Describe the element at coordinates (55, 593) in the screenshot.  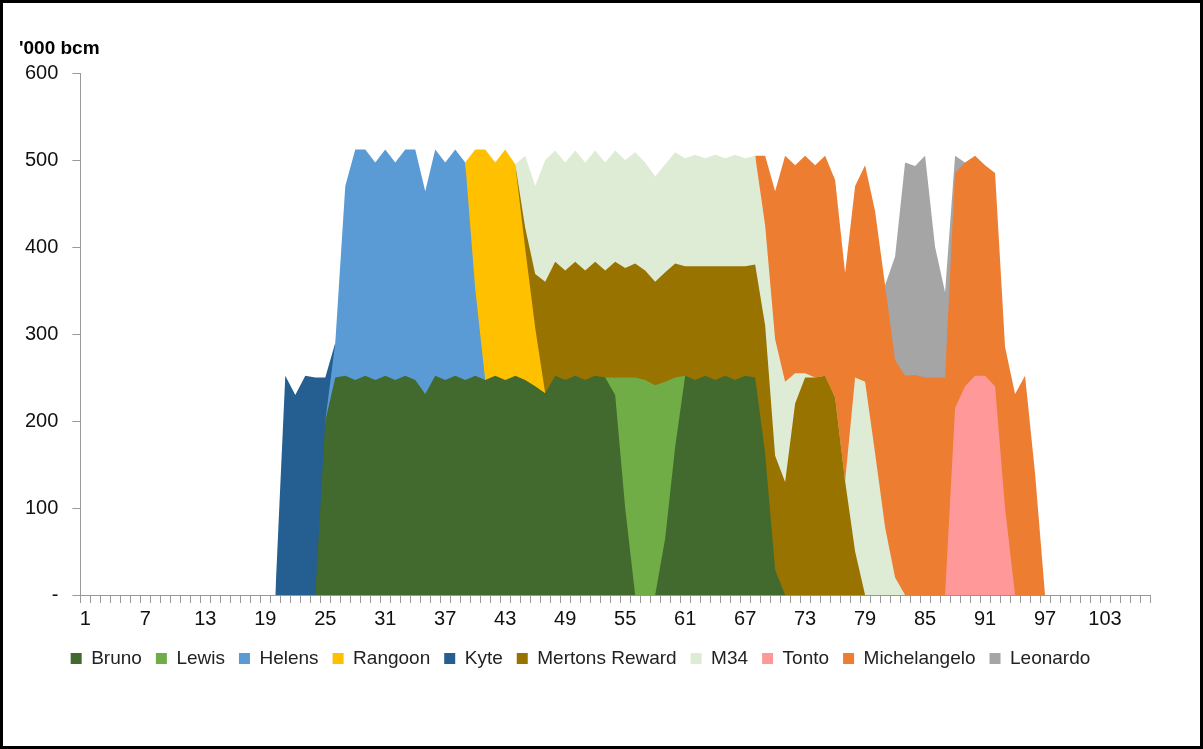
I see `y-tick-label: -` at that location.